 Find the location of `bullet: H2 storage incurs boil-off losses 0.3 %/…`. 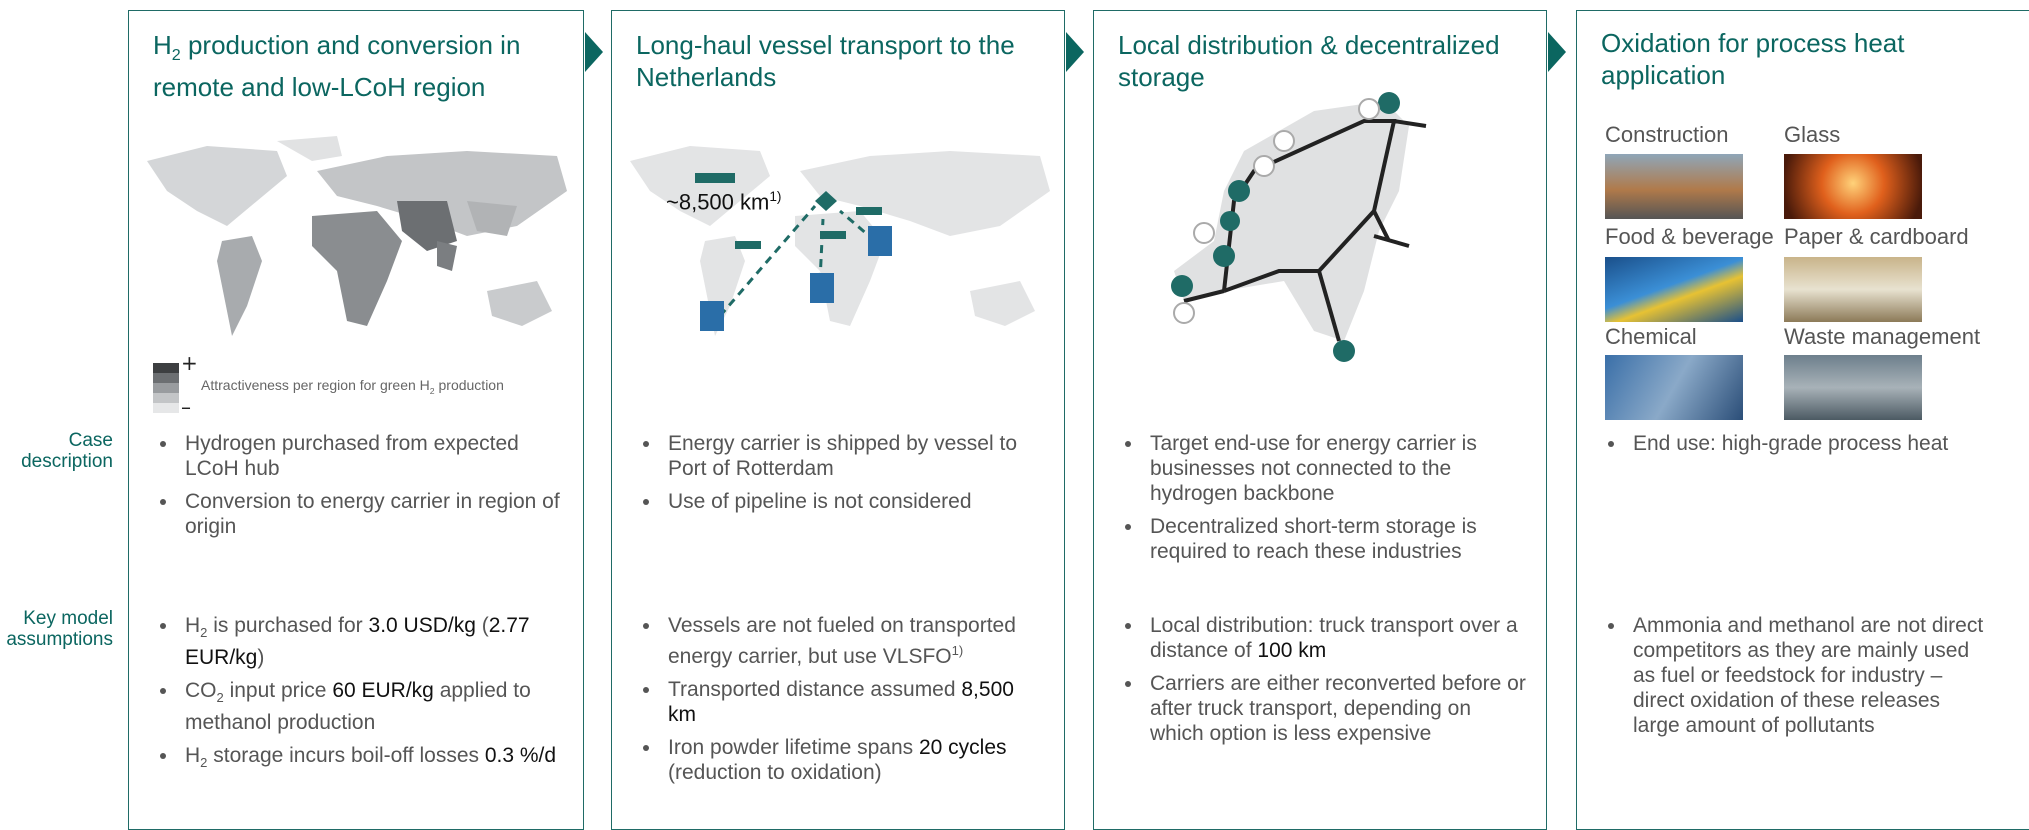

bullet: H2 storage incurs boil-off losses 0.3 %/… is located at coordinates (362, 759).